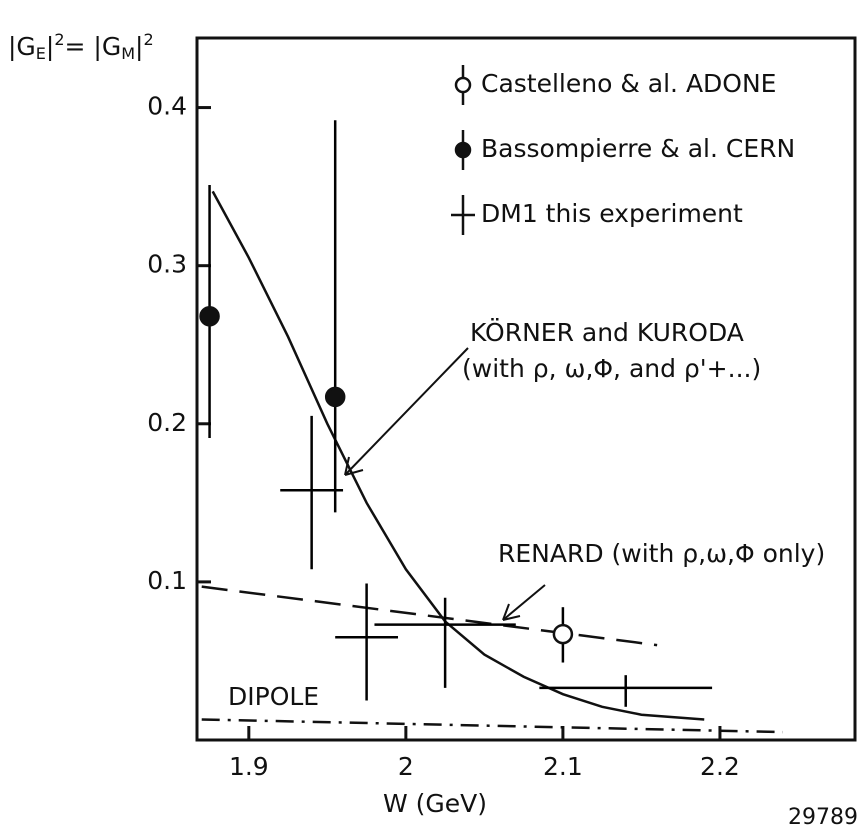 The width and height of the screenshot is (860, 837). What do you see at coordinates (445, 484) in the screenshot?
I see `arrows` at bounding box center [445, 484].